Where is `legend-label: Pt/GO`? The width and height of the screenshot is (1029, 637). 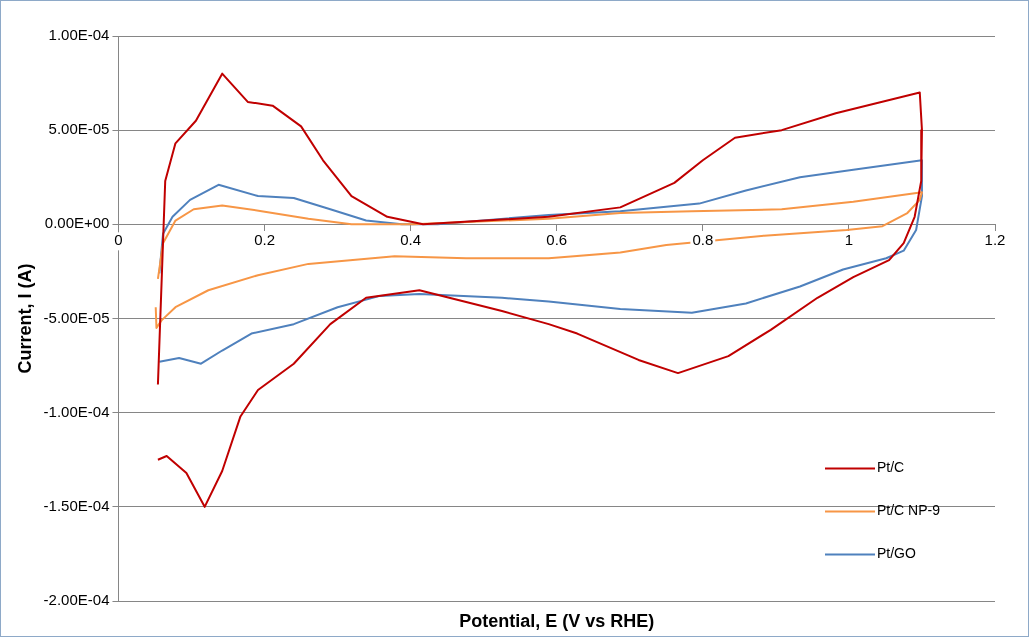
legend-label: Pt/GO is located at coordinates (897, 553).